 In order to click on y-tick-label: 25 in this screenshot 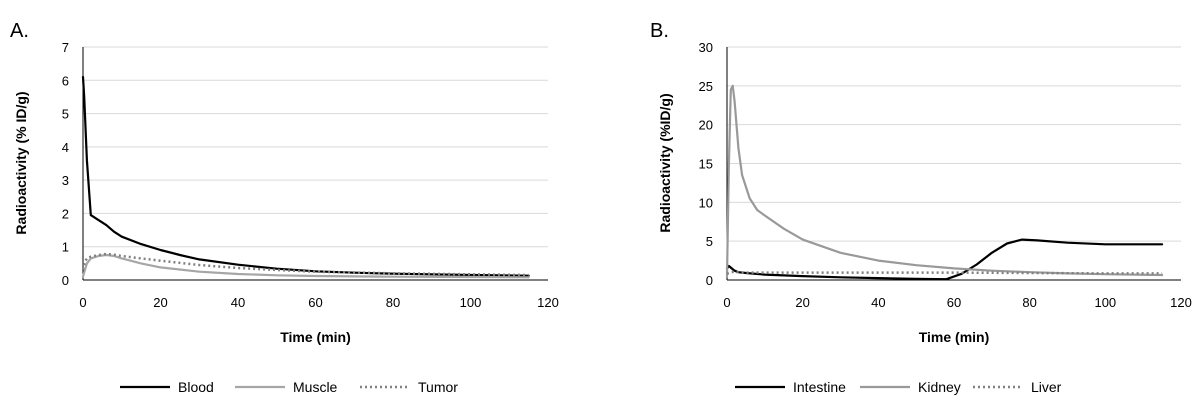, I will do `click(706, 86)`.